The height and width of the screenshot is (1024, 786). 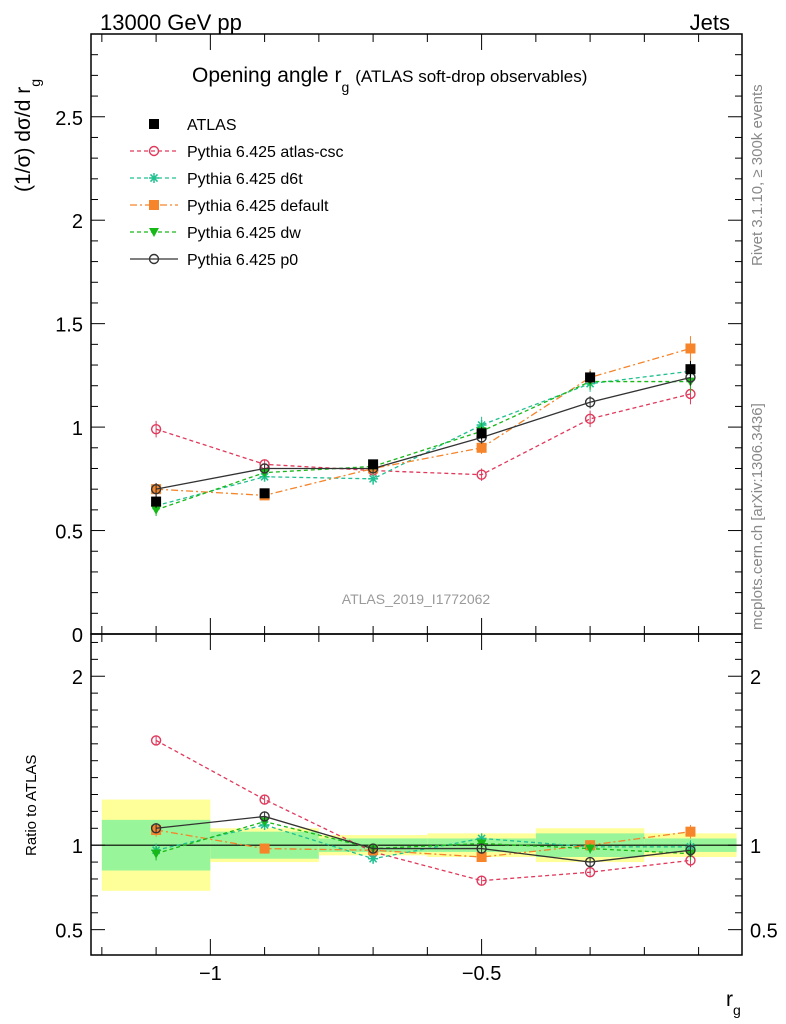 I want to click on legend-marker-atlas, so click(x=154, y=124).